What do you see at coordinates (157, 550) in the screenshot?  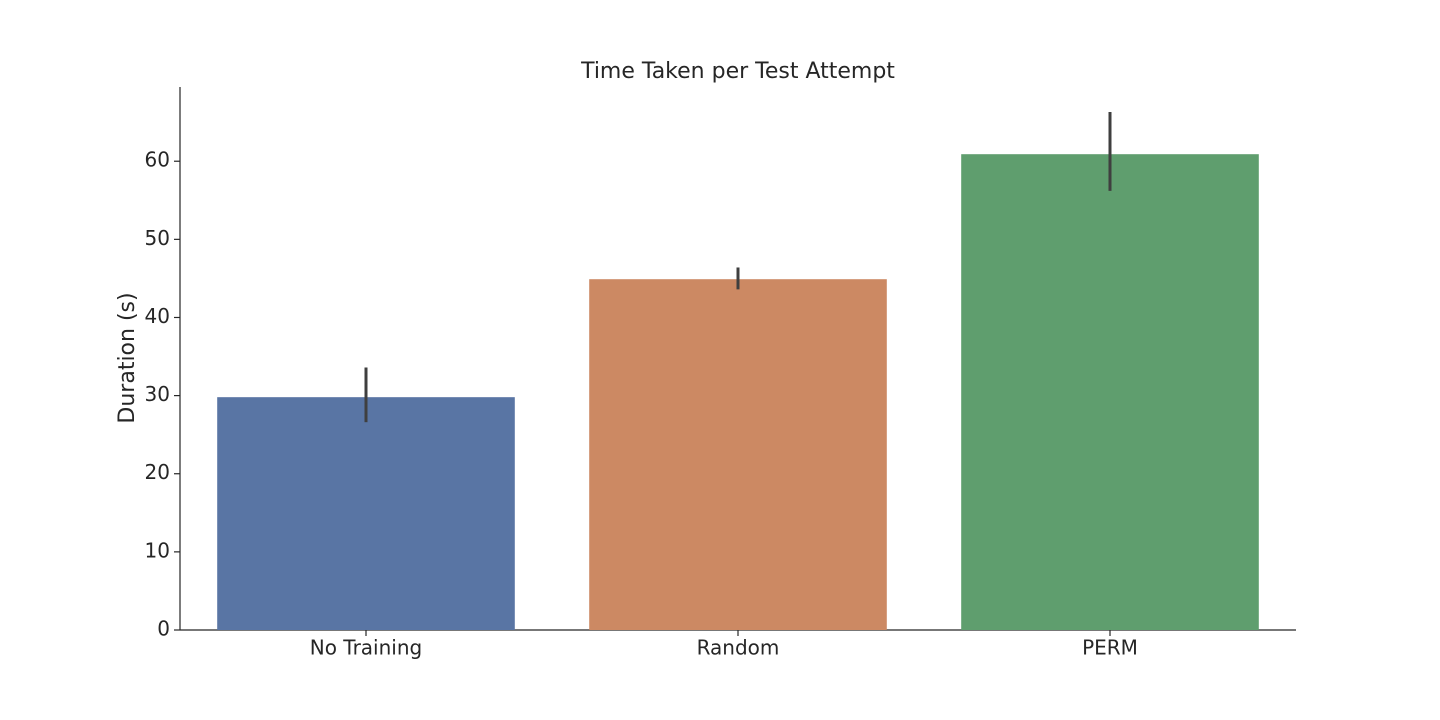 I see `y-tick-label: 10` at bounding box center [157, 550].